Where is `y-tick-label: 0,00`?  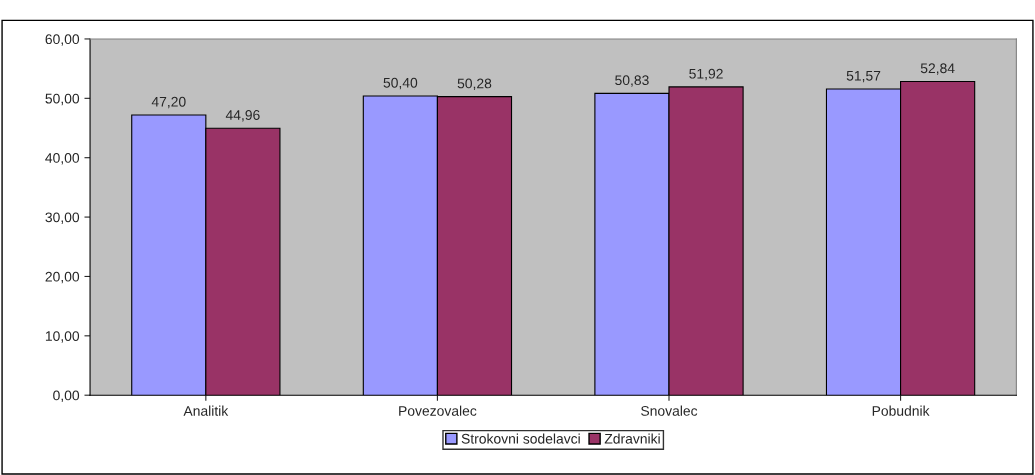
y-tick-label: 0,00 is located at coordinates (66, 396).